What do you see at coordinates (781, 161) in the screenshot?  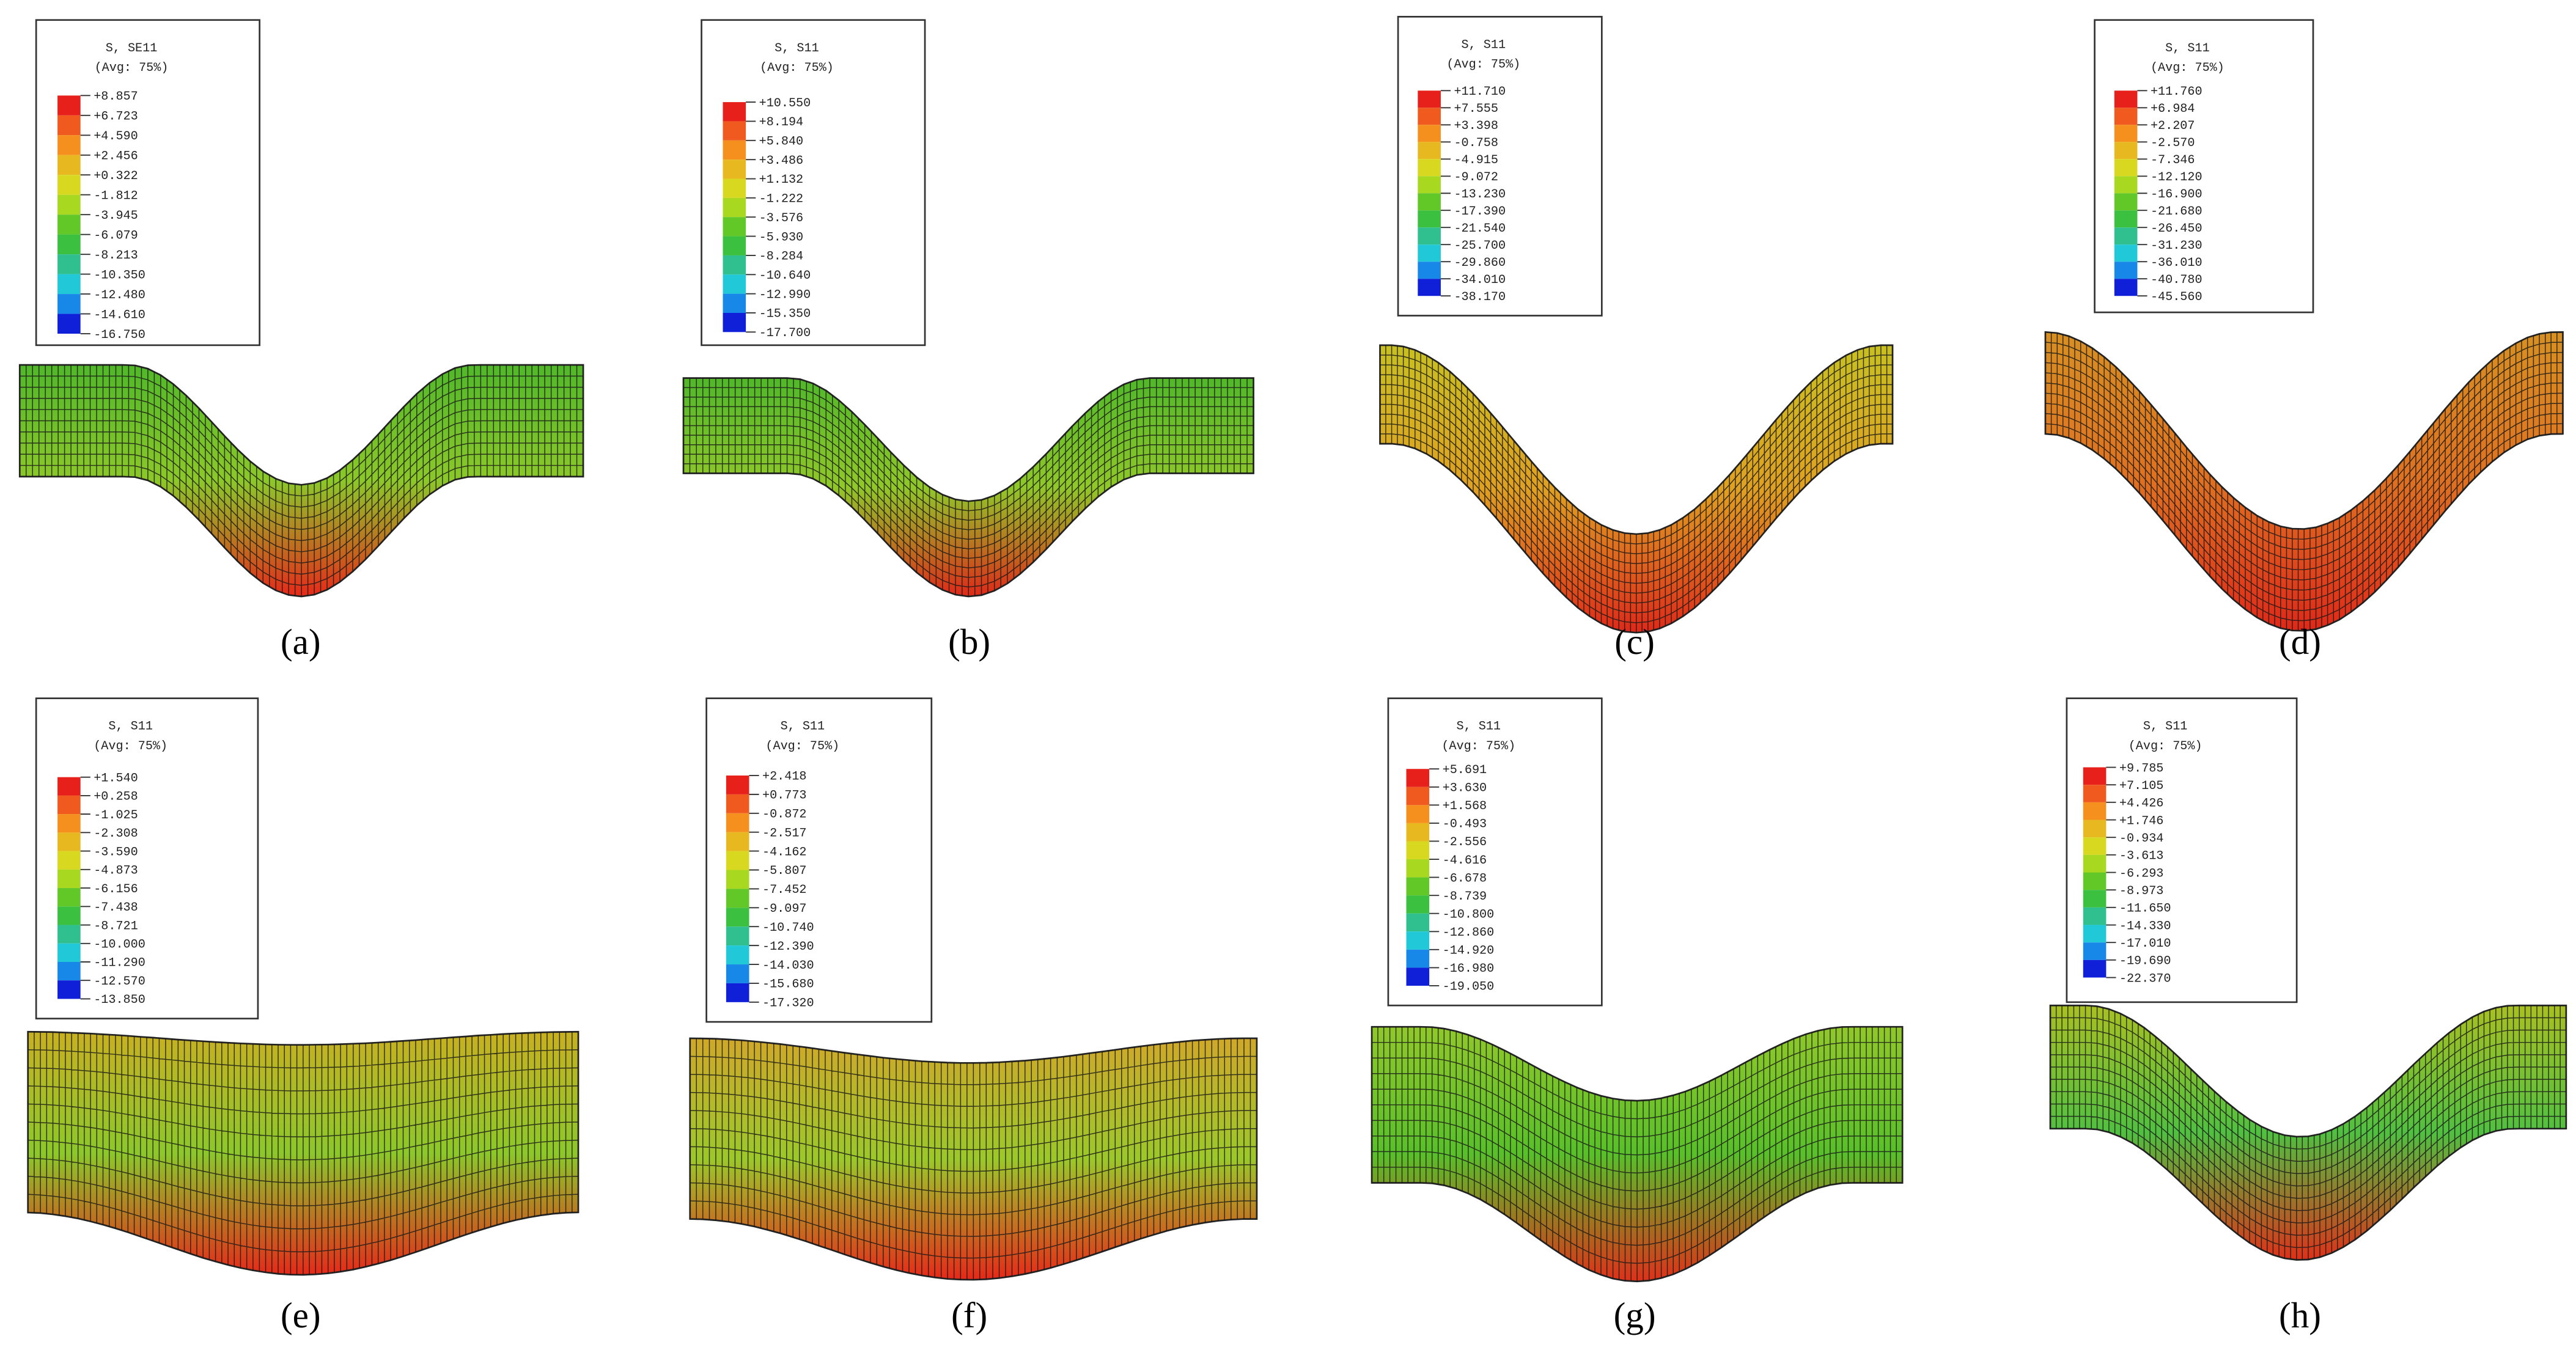 I see `legend-level: +3.486` at bounding box center [781, 161].